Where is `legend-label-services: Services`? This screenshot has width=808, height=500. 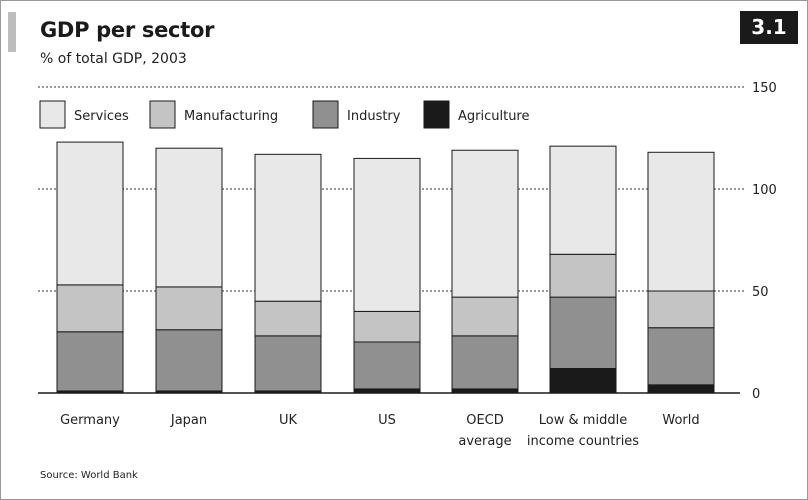
legend-label-services: Services is located at coordinates (101, 116).